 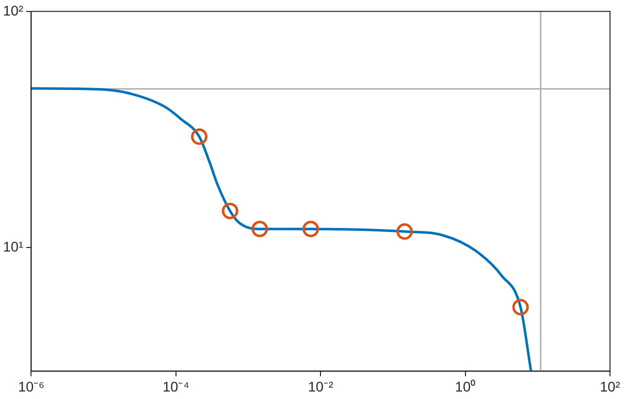 I want to click on x-tick-label: 10⁻⁴, so click(x=176, y=386).